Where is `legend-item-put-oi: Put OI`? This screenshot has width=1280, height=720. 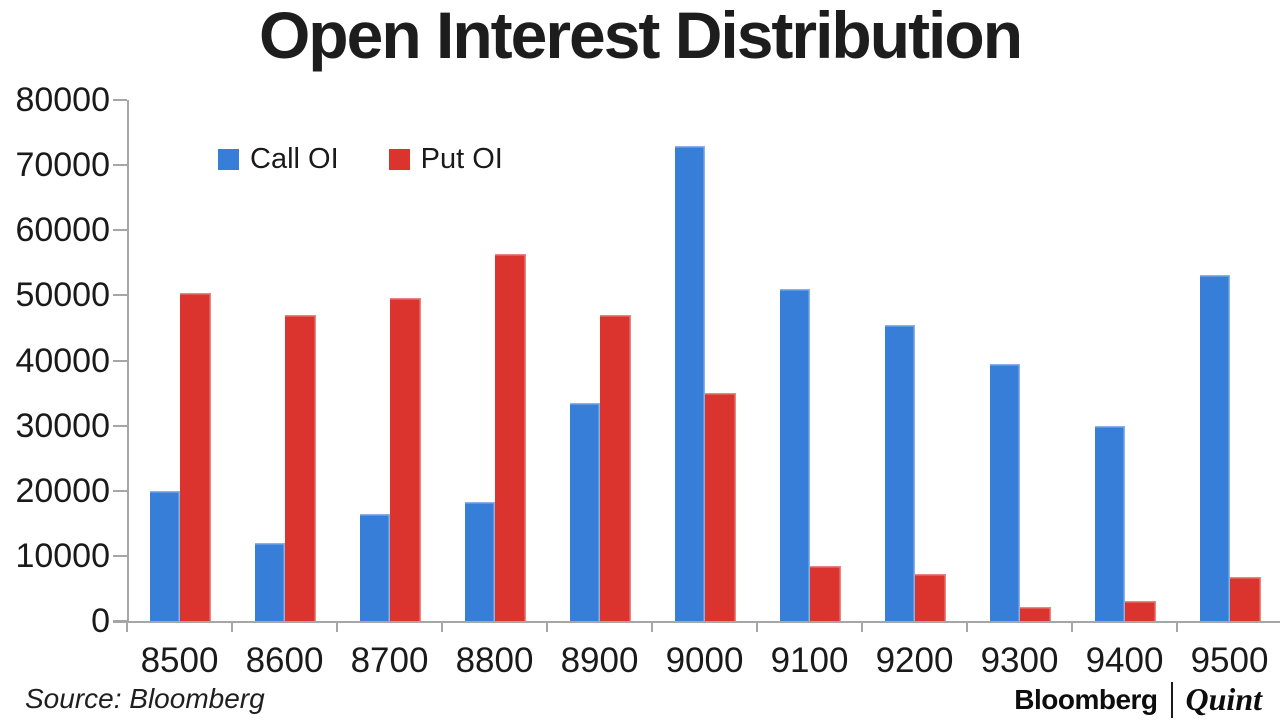
legend-item-put-oi: Put OI is located at coordinates (445, 159).